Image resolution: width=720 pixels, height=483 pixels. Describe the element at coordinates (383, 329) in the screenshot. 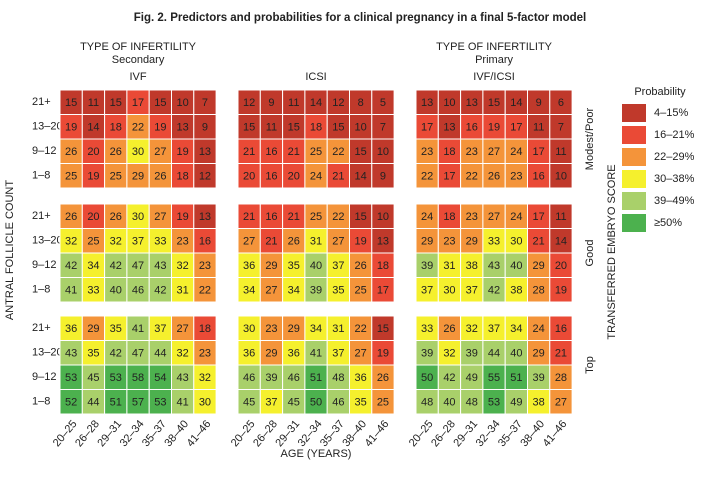

I see `cell-label: 15` at that location.